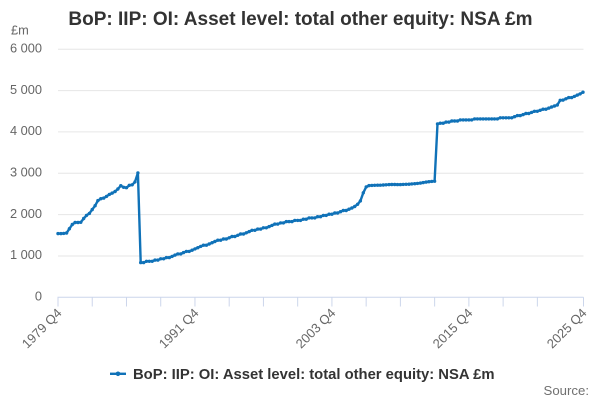 Image resolution: width=600 pixels, height=400 pixels. I want to click on svg-text: 4 000, so click(26, 130).